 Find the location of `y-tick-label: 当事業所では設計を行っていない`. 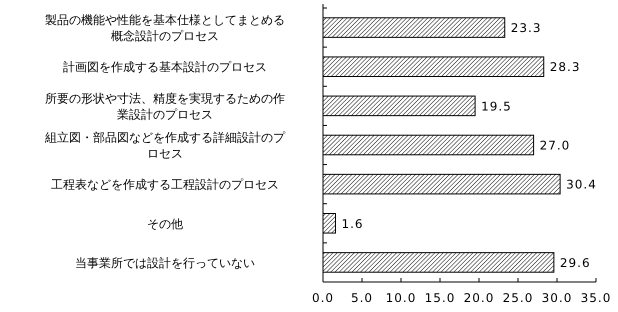

y-tick-label: 当事業所では設計を行っていない is located at coordinates (165, 263).